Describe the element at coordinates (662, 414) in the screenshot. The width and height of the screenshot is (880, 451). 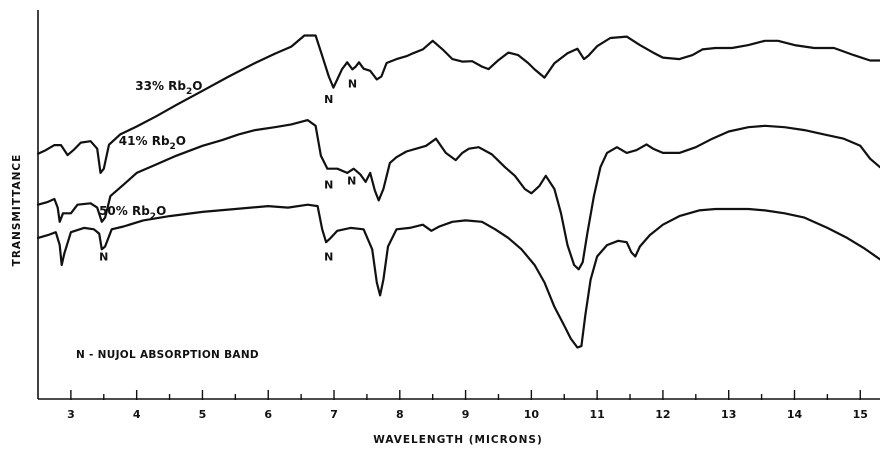
I see `x-tick-label: 12` at that location.